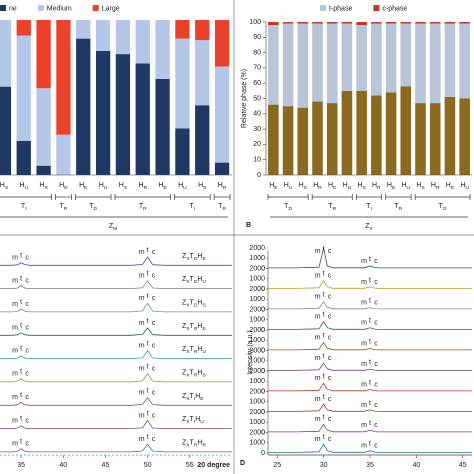  What do you see at coordinates (257, 114) in the screenshot?
I see `y-tick-label: 40` at bounding box center [257, 114].